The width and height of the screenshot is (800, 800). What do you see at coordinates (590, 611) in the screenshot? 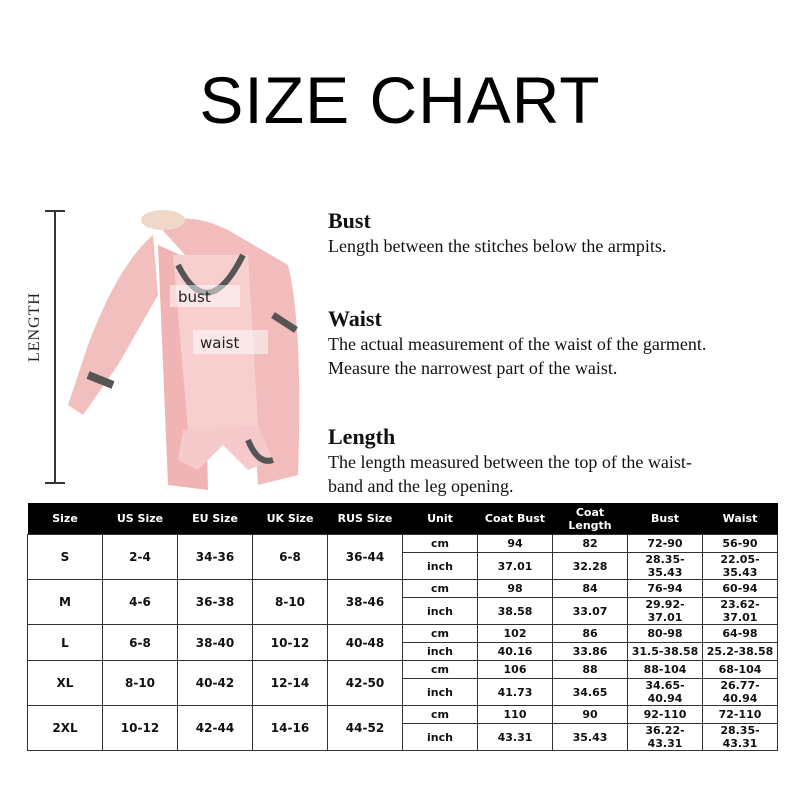
I see `cell-inch: 33.07` at bounding box center [590, 611].